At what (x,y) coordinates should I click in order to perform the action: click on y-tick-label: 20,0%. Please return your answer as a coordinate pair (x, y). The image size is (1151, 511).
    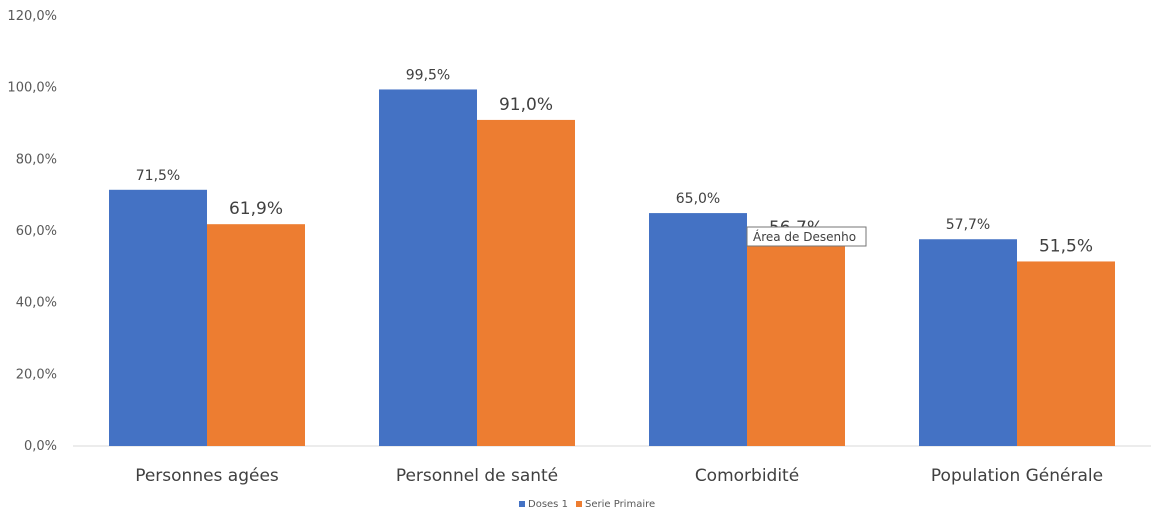
    Looking at the image, I should click on (36, 374).